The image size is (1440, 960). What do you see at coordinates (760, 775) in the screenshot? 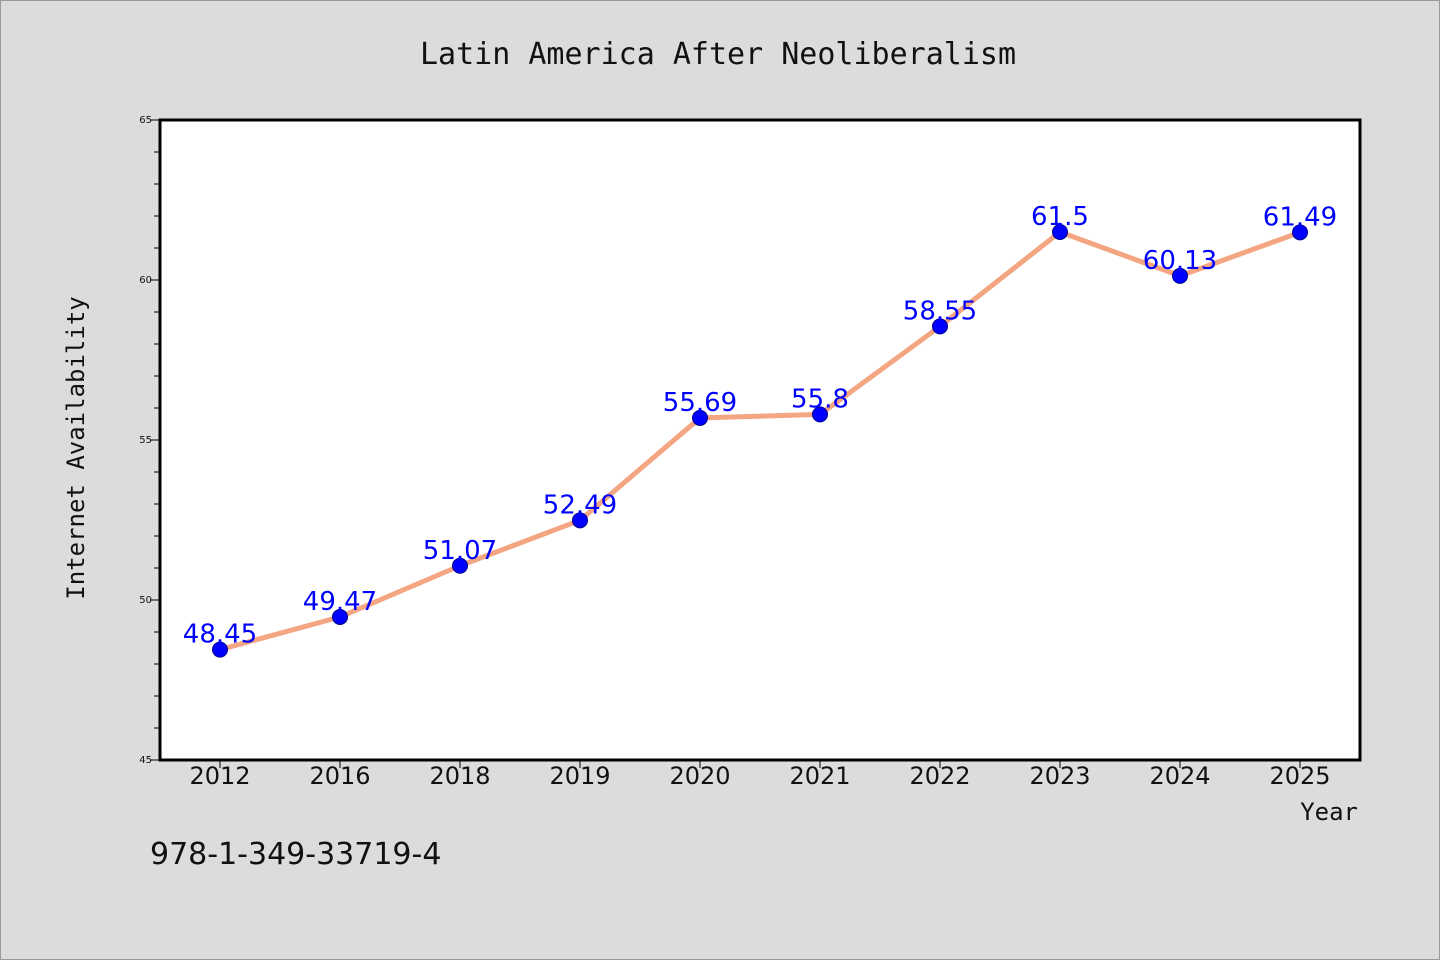
I see `x-axis: 2012 2016 2018 2019 2020 2021 2022 2023 2024 2025` at bounding box center [760, 775].